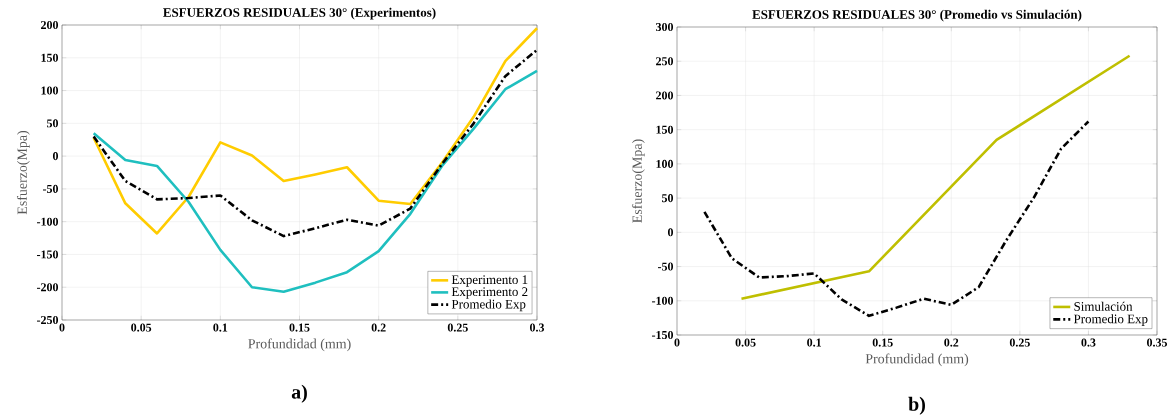 Image resolution: width=1172 pixels, height=417 pixels. Describe the element at coordinates (917, 15) in the screenshot. I see `chart-title: ESFUERZOS RESIDUALES 30° (Promedio vs Simulación)` at that location.